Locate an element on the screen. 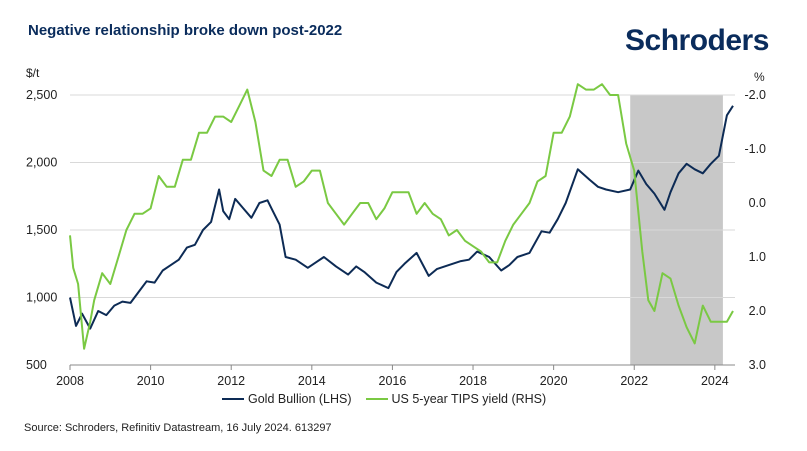 The image size is (807, 451). schroders-logo: Schroders is located at coordinates (697, 40).